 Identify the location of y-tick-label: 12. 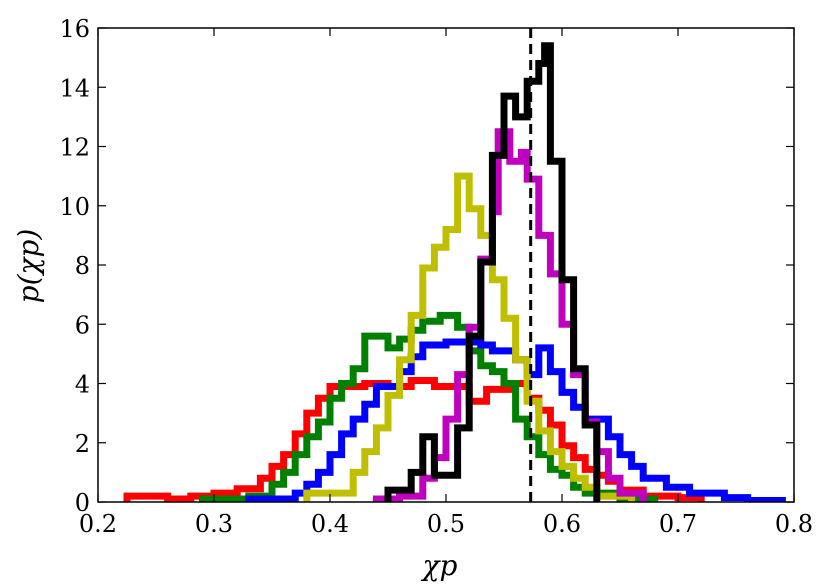
(74, 148).